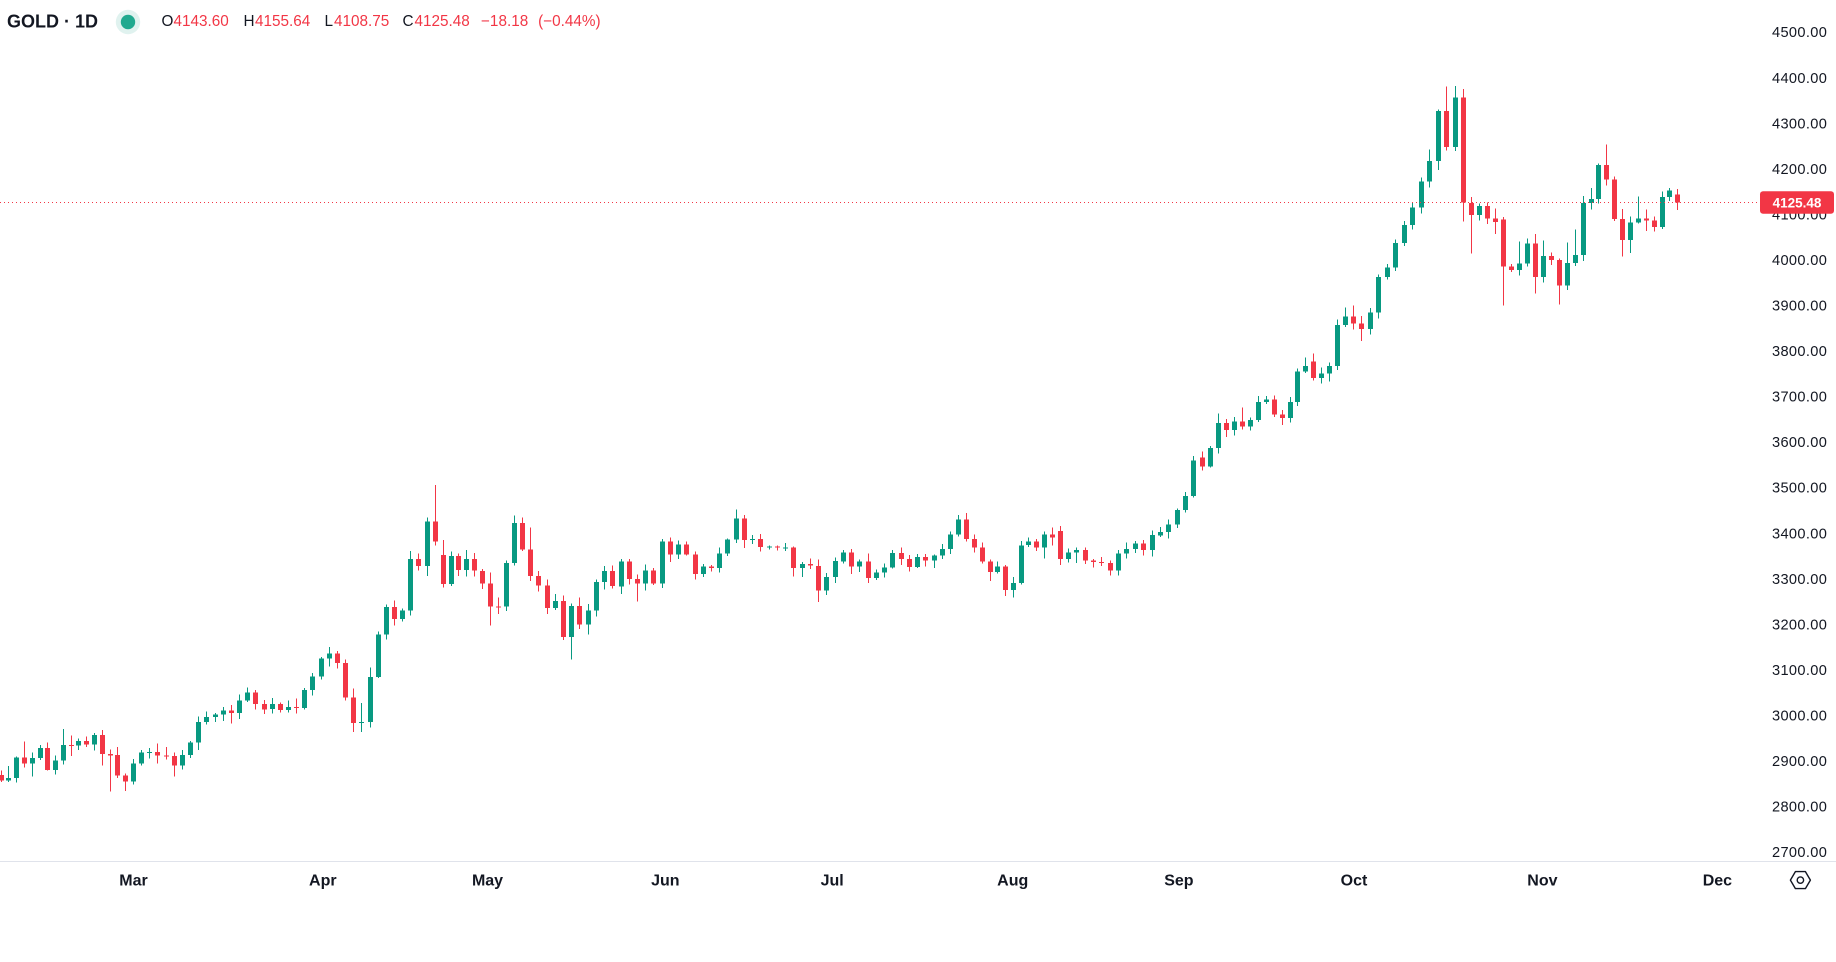 The height and width of the screenshot is (962, 1836). I want to click on svg-text: Mar, so click(133, 881).